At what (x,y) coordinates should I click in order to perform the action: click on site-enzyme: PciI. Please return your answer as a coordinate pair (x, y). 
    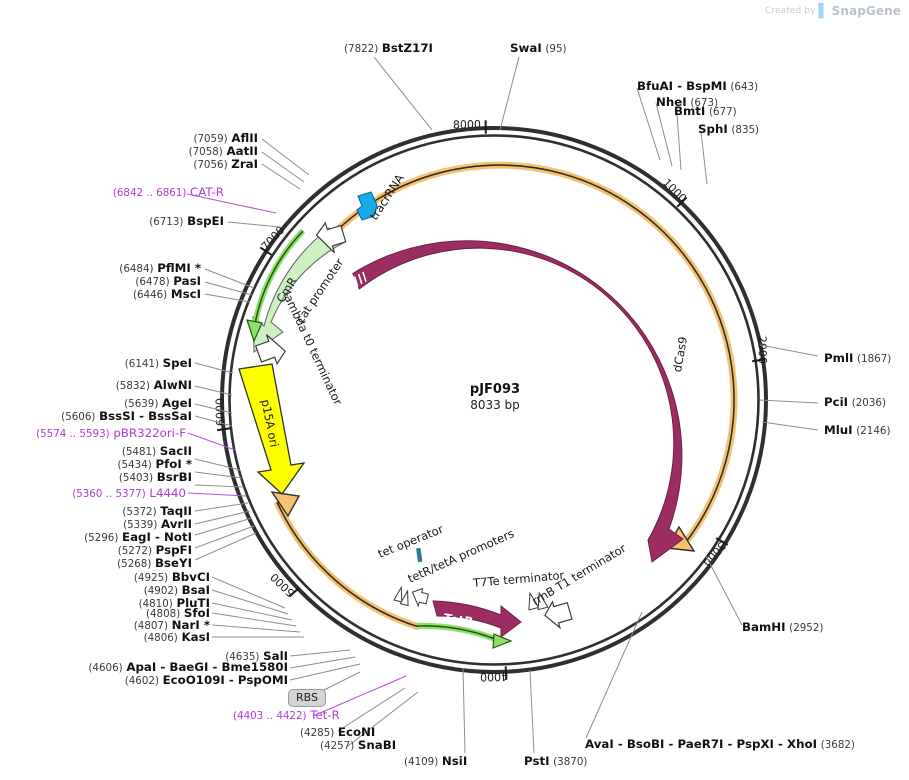
    Looking at the image, I should click on (836, 402).